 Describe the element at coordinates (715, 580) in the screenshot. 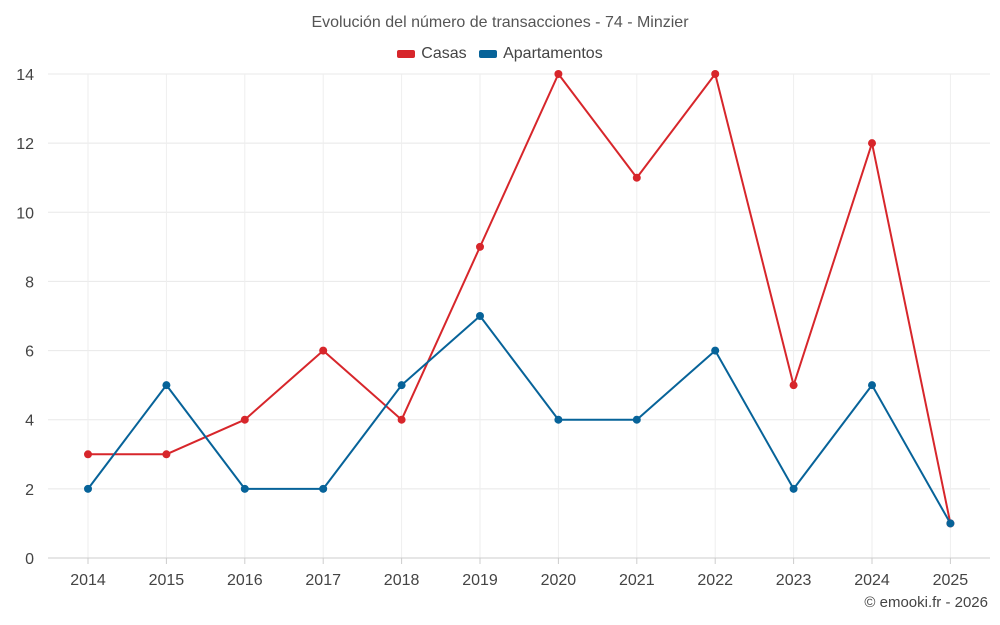

I see `x-tick-label: 2022` at that location.